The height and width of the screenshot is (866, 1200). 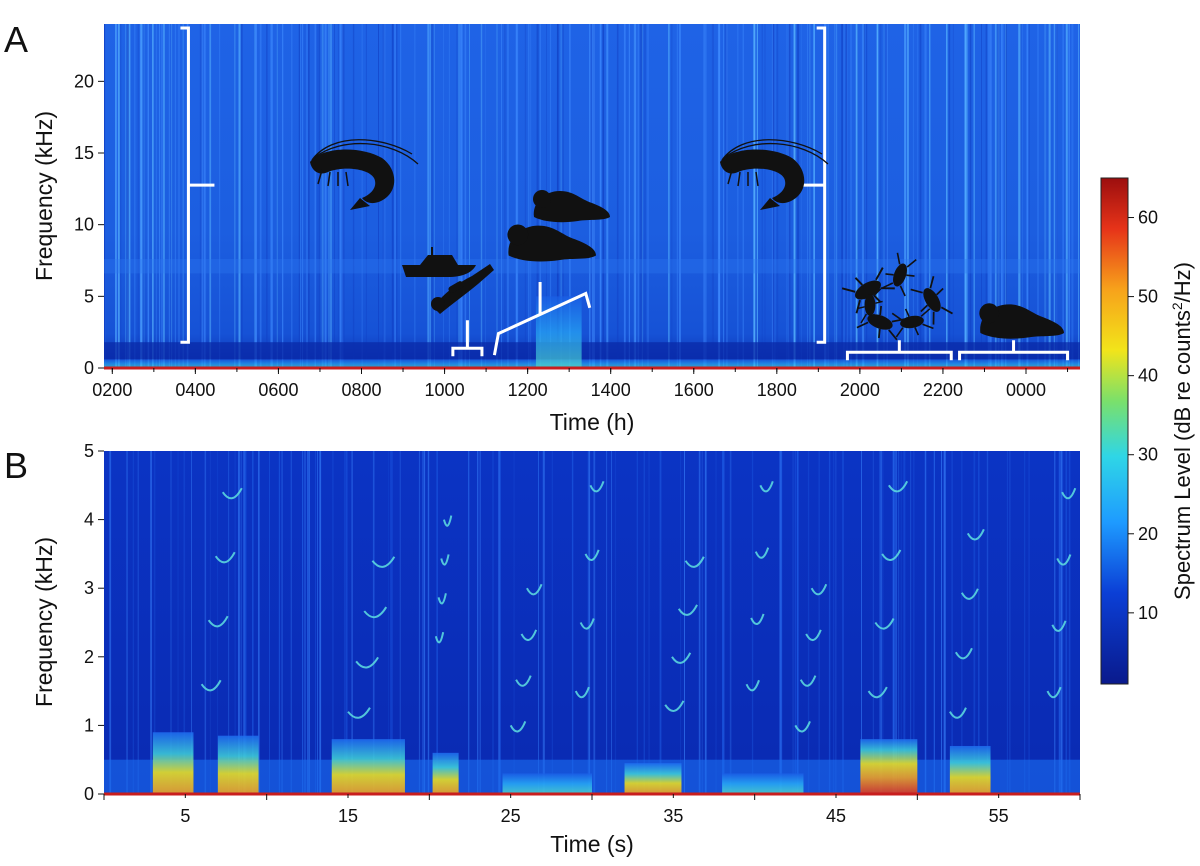 What do you see at coordinates (1148, 376) in the screenshot?
I see `colorbar-tick-label: 40` at bounding box center [1148, 376].